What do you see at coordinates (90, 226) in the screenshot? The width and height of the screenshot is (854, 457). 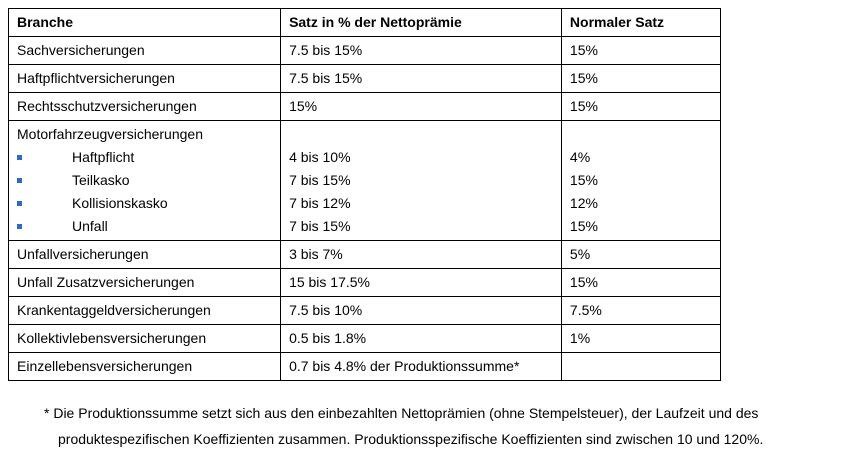 I see `sub-item-label: Unfall` at bounding box center [90, 226].